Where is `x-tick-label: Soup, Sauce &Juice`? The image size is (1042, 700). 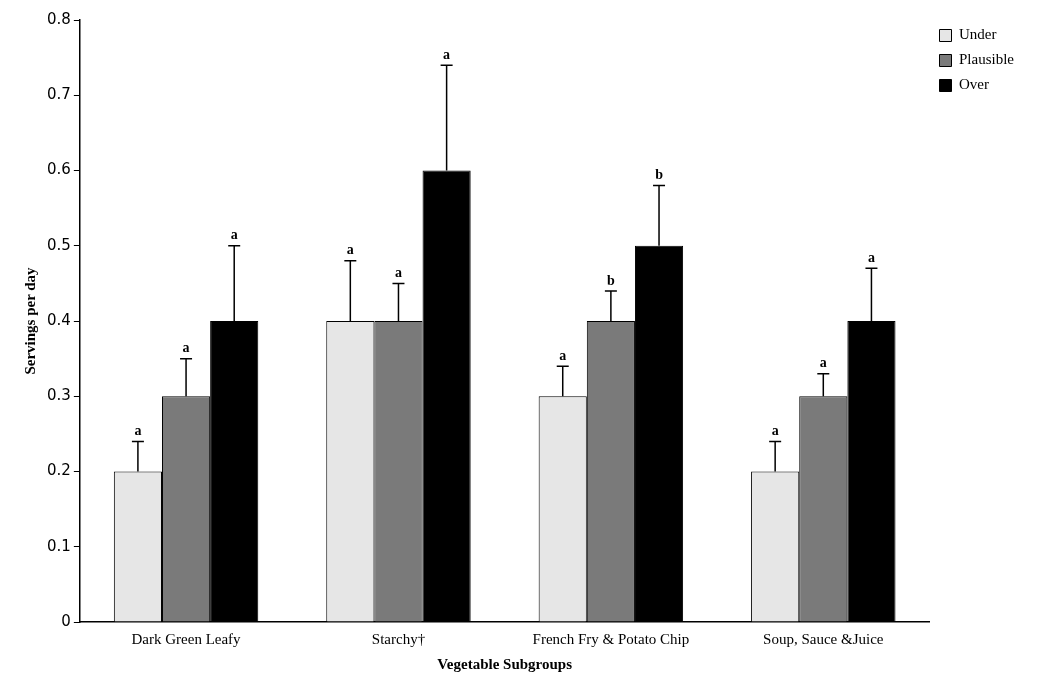 x-tick-label: Soup, Sauce &Juice is located at coordinates (823, 638).